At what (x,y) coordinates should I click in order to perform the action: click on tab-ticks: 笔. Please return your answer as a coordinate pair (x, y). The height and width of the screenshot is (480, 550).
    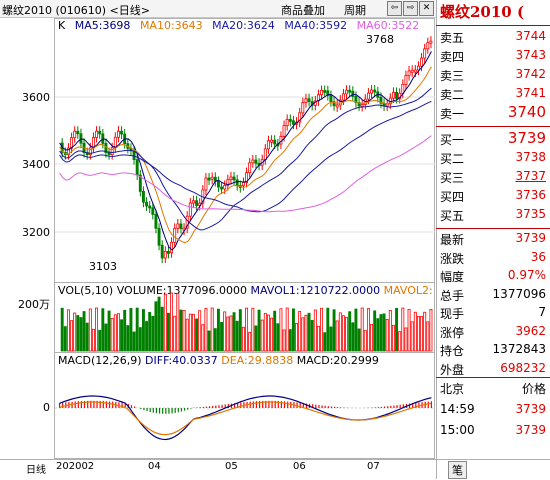
    Looking at the image, I should click on (457, 470).